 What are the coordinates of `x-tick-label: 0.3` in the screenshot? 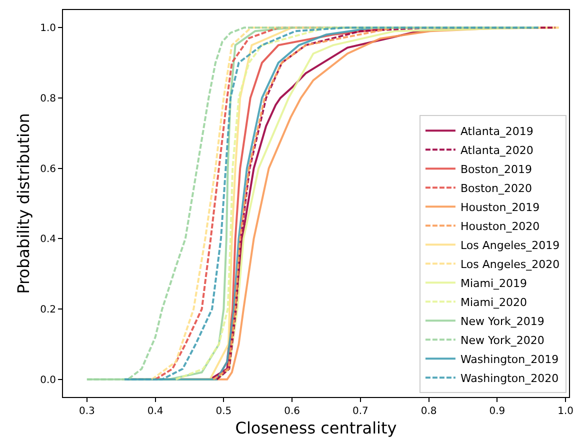 It's located at (86, 411).